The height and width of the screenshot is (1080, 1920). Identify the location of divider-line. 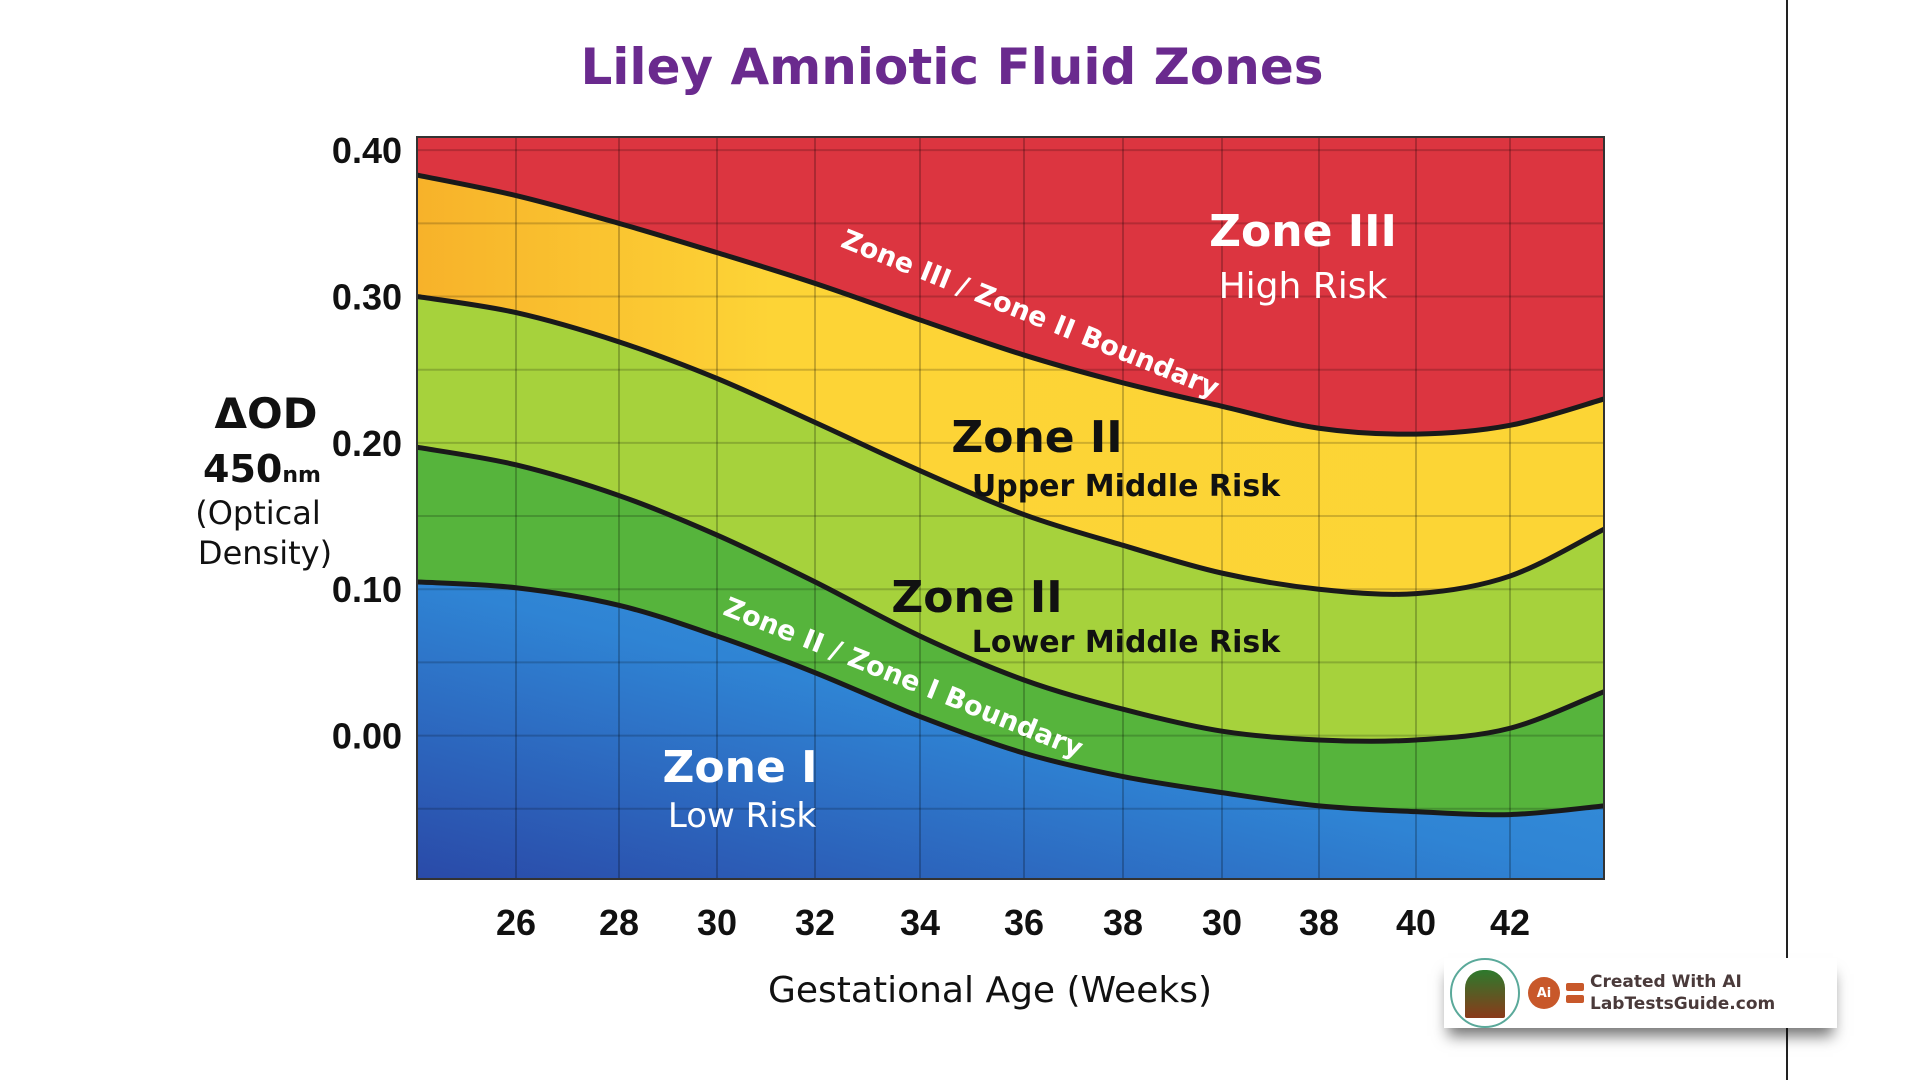
(1787, 540).